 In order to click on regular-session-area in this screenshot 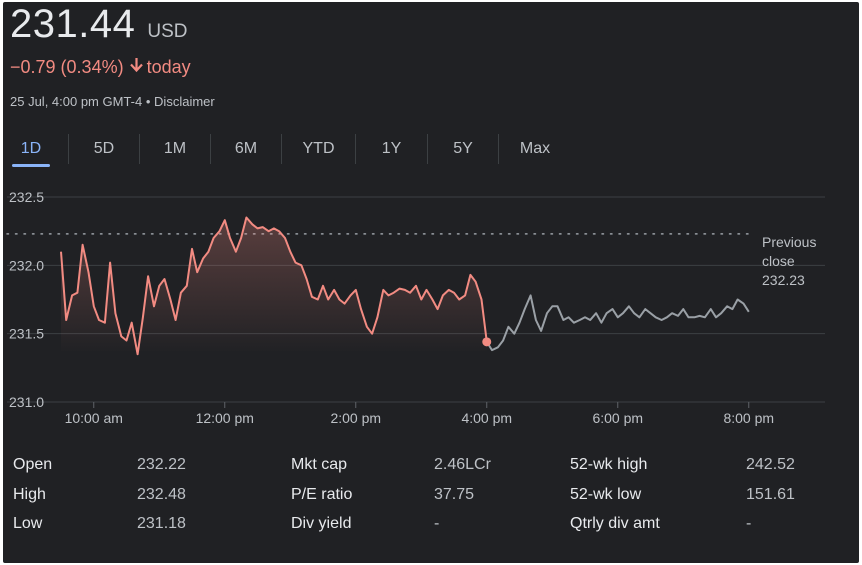, I will do `click(274, 286)`.